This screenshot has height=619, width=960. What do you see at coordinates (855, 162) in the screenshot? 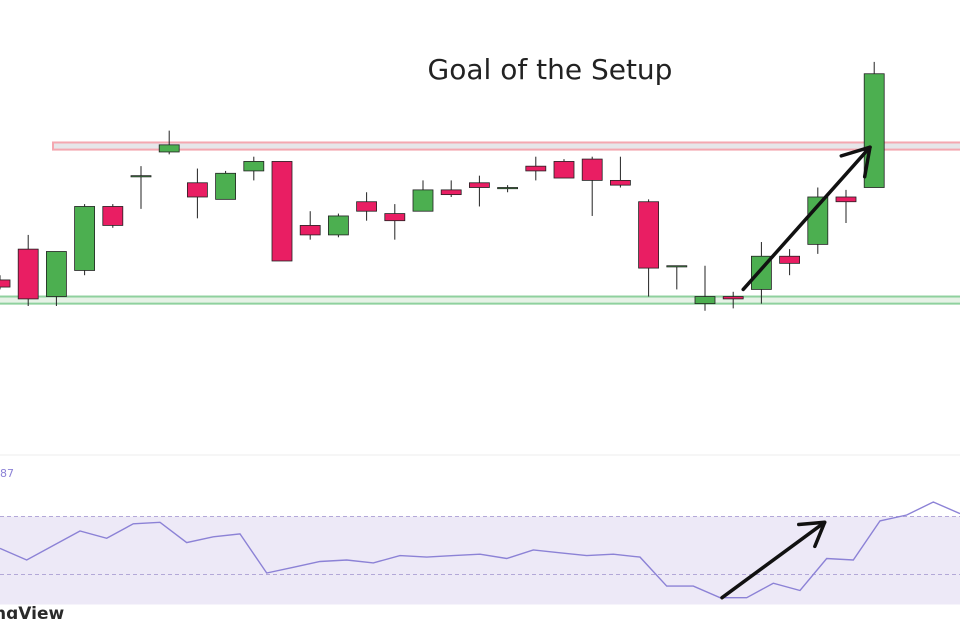
I see `price-up-arrow-head` at bounding box center [855, 162].